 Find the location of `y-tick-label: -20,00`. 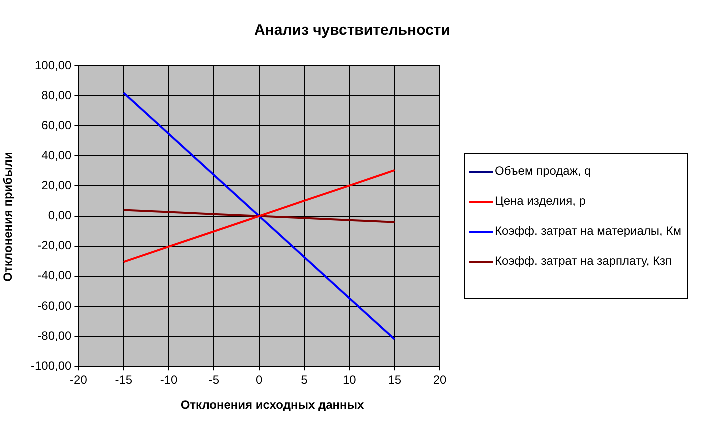

y-tick-label: -20,00 is located at coordinates (55, 245).